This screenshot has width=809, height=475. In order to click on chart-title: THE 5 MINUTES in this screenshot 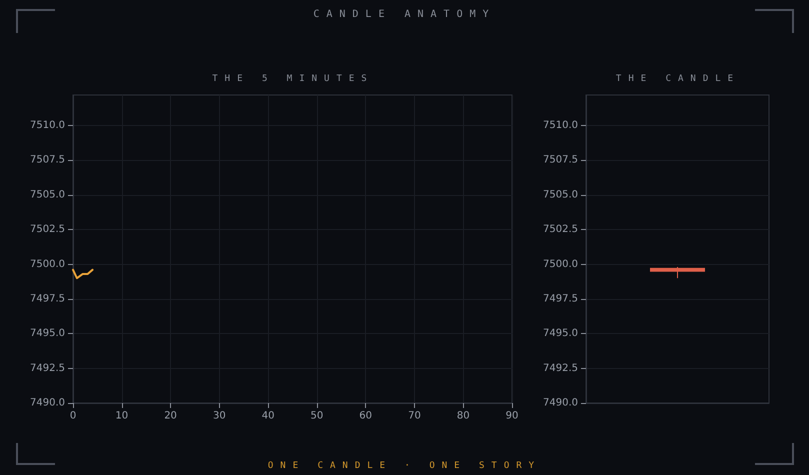, I will do `click(293, 79)`.